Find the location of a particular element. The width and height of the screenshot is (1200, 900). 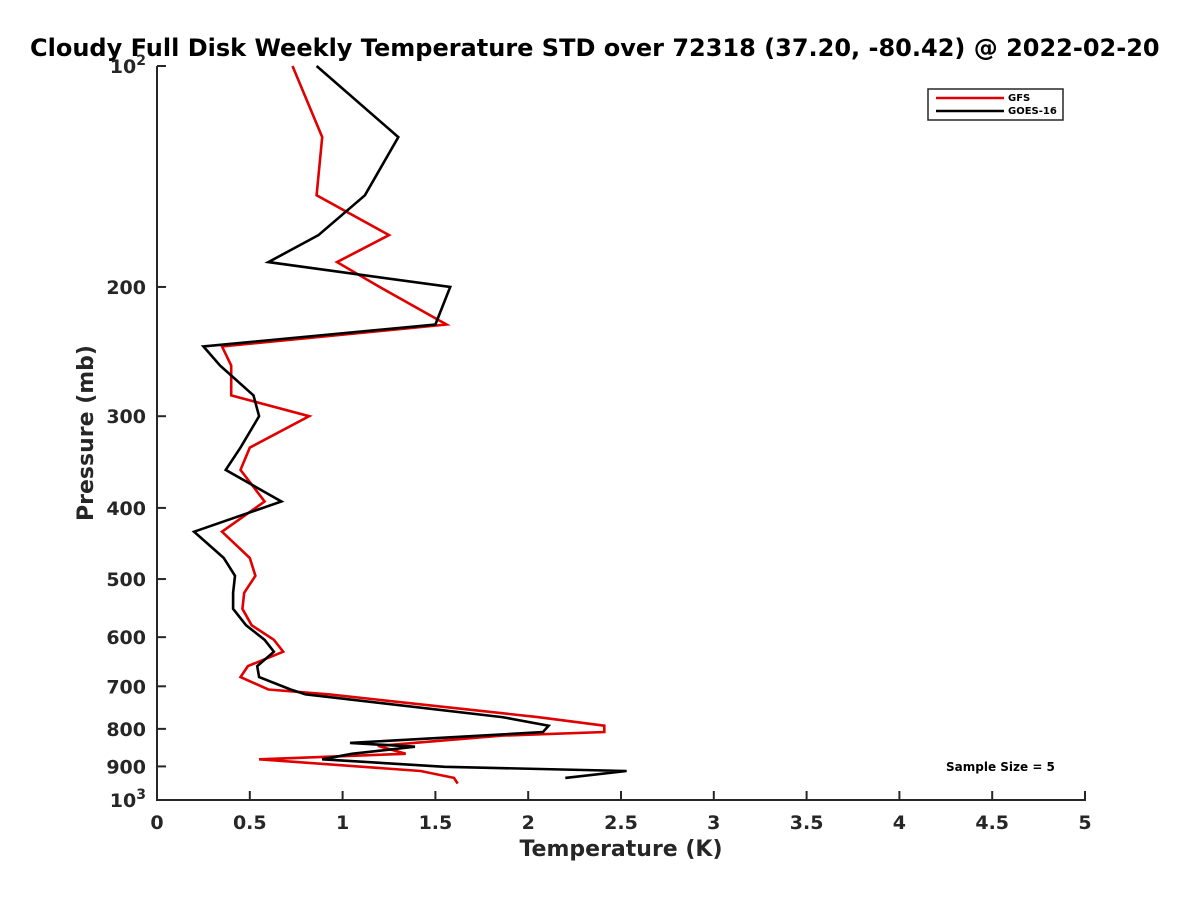

y-tick-label: 200 is located at coordinates (126, 288).